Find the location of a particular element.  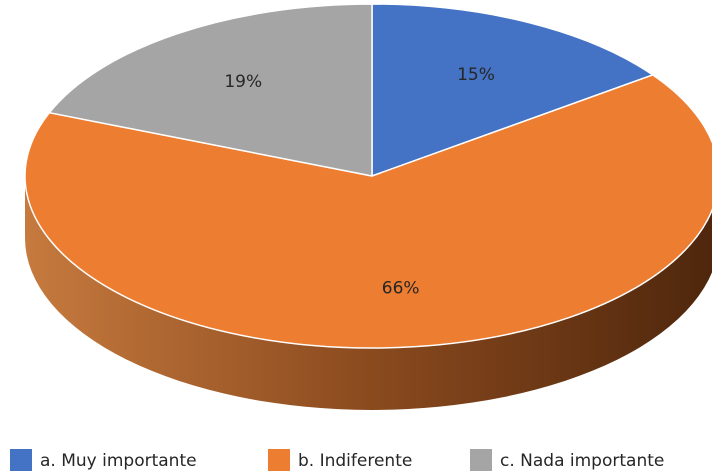

data-label: 19% is located at coordinates (243, 82).